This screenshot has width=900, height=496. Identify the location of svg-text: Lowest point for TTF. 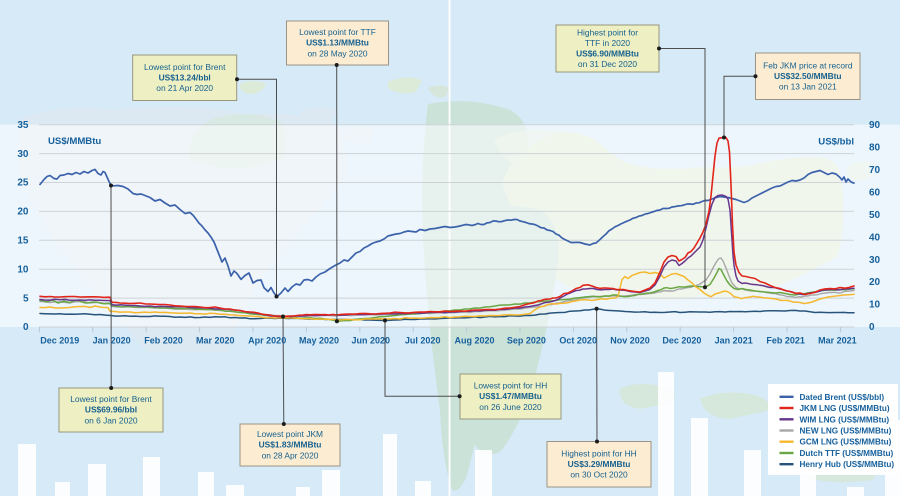
(337, 32).